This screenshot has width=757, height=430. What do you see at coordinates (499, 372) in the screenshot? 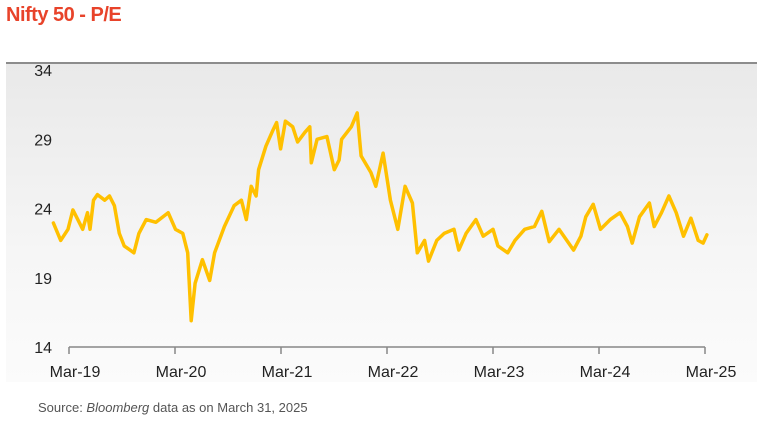
I see `x-tick-label: Mar-23` at bounding box center [499, 372].